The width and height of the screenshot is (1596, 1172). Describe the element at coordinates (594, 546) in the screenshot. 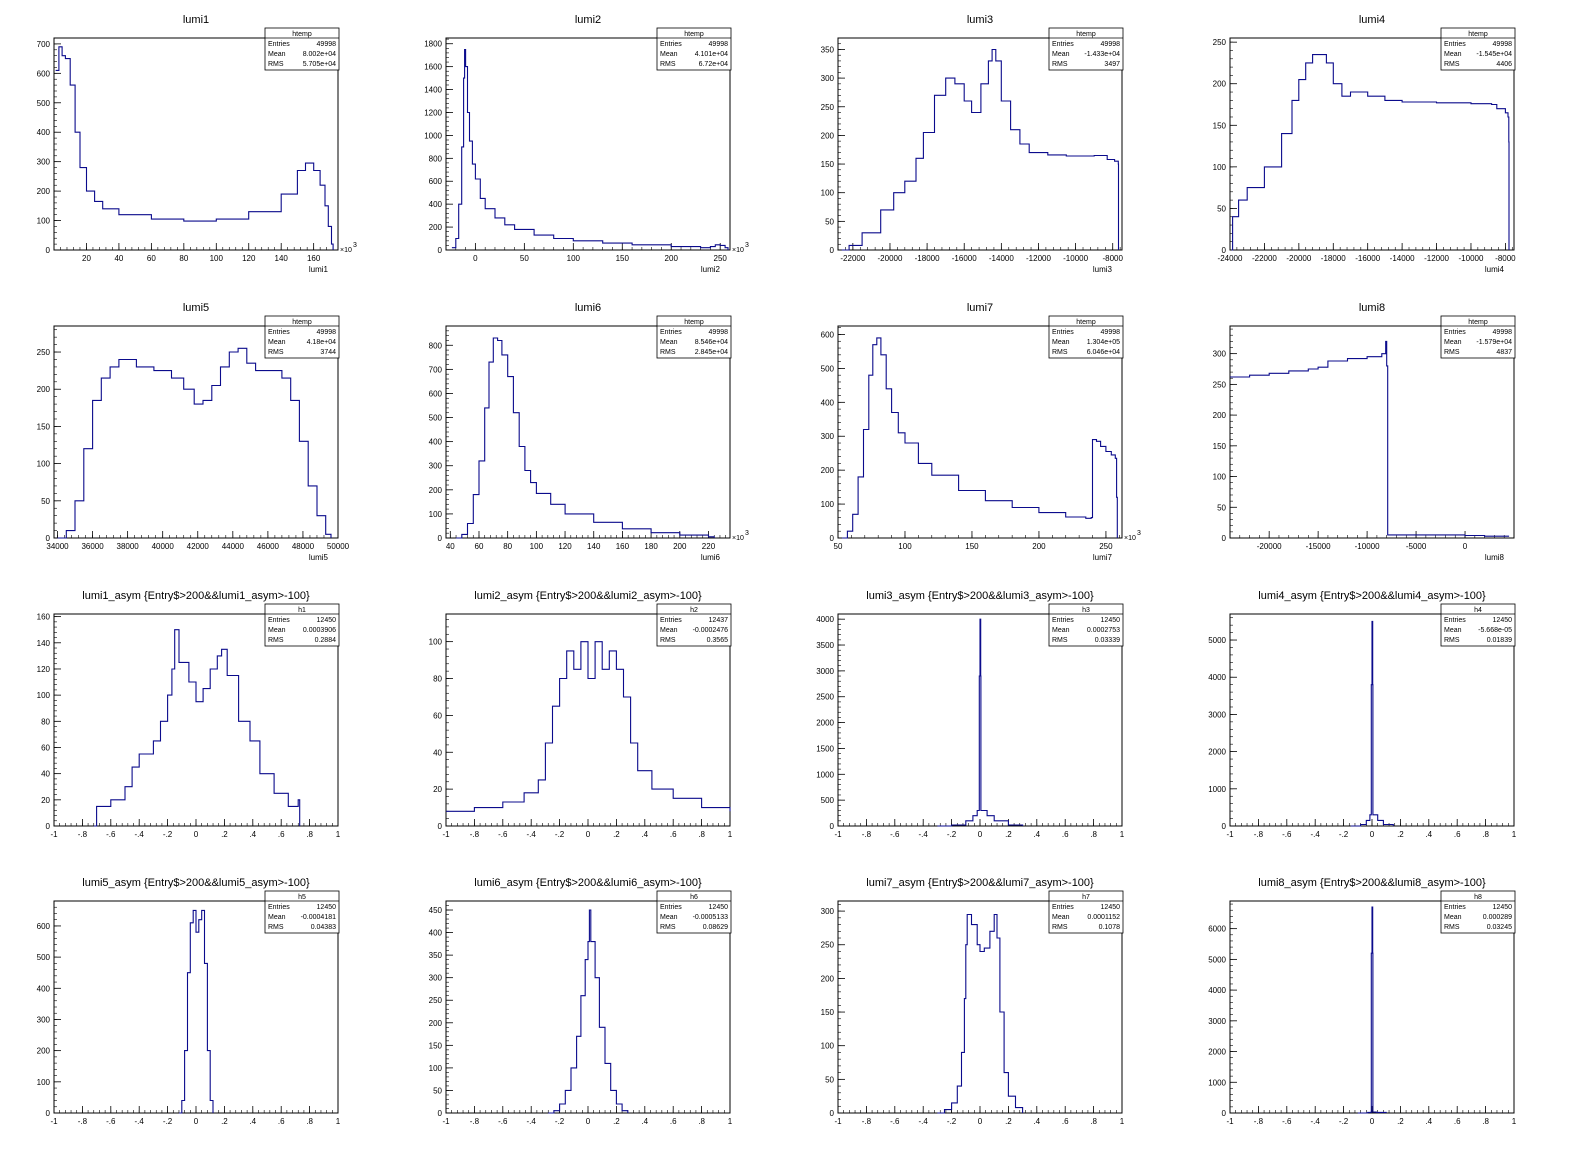

I see `x-tick-label: 140` at that location.